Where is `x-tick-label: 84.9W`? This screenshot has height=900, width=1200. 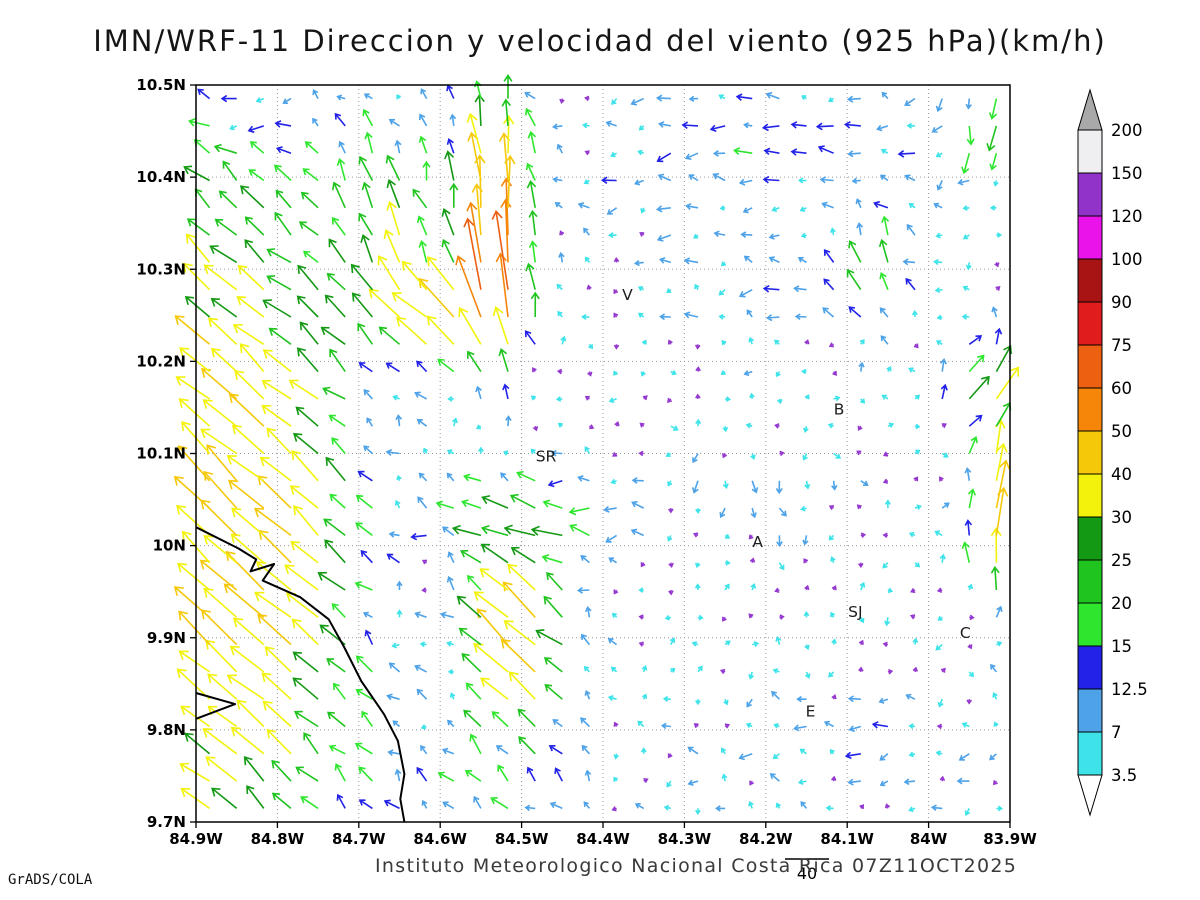 x-tick-label: 84.9W is located at coordinates (196, 839).